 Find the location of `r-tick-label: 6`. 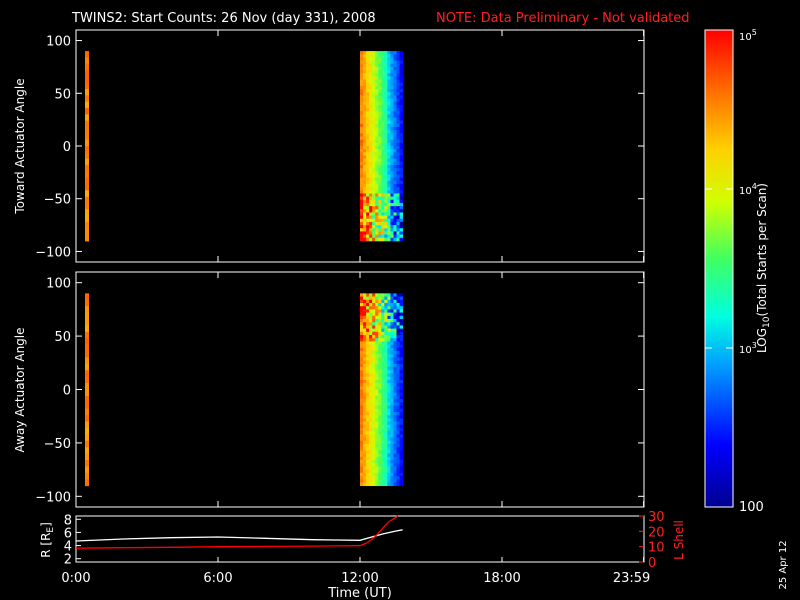

r-tick-label: 6 is located at coordinates (68, 533).